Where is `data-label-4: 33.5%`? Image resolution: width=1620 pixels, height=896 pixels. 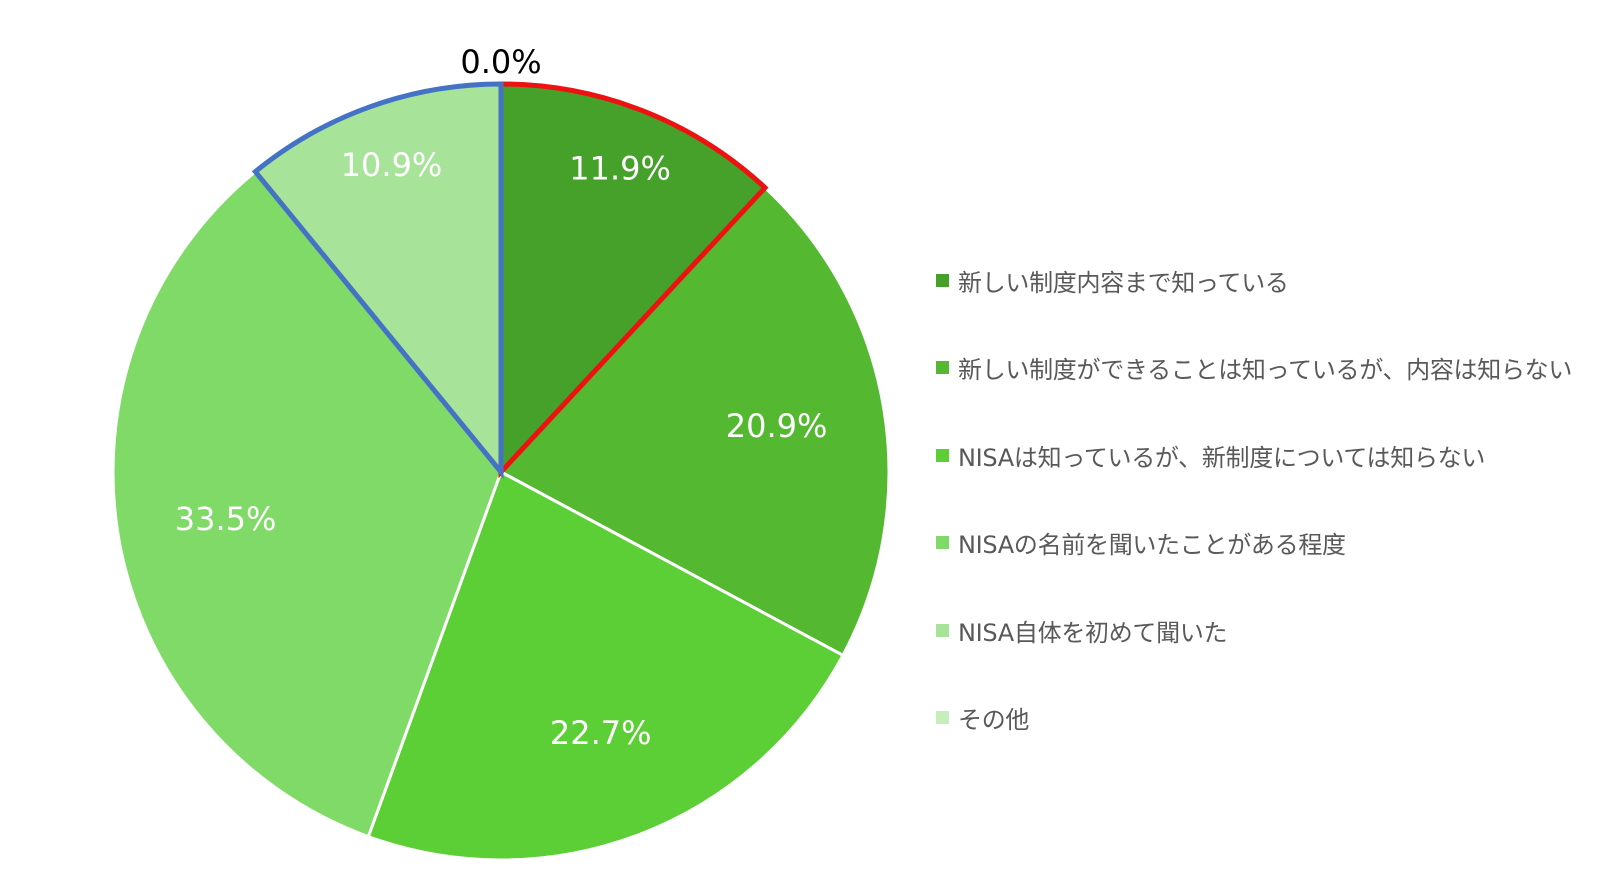
data-label-4: 33.5% is located at coordinates (226, 519).